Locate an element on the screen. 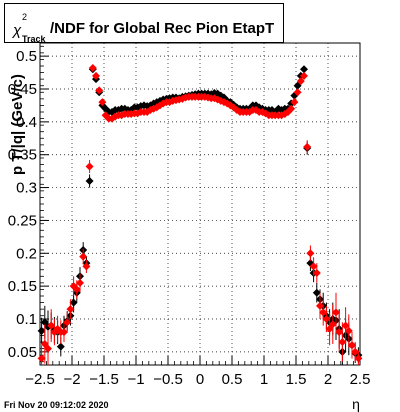 The width and height of the screenshot is (400, 412). y-tick-label: 0.35 is located at coordinates (22, 155).